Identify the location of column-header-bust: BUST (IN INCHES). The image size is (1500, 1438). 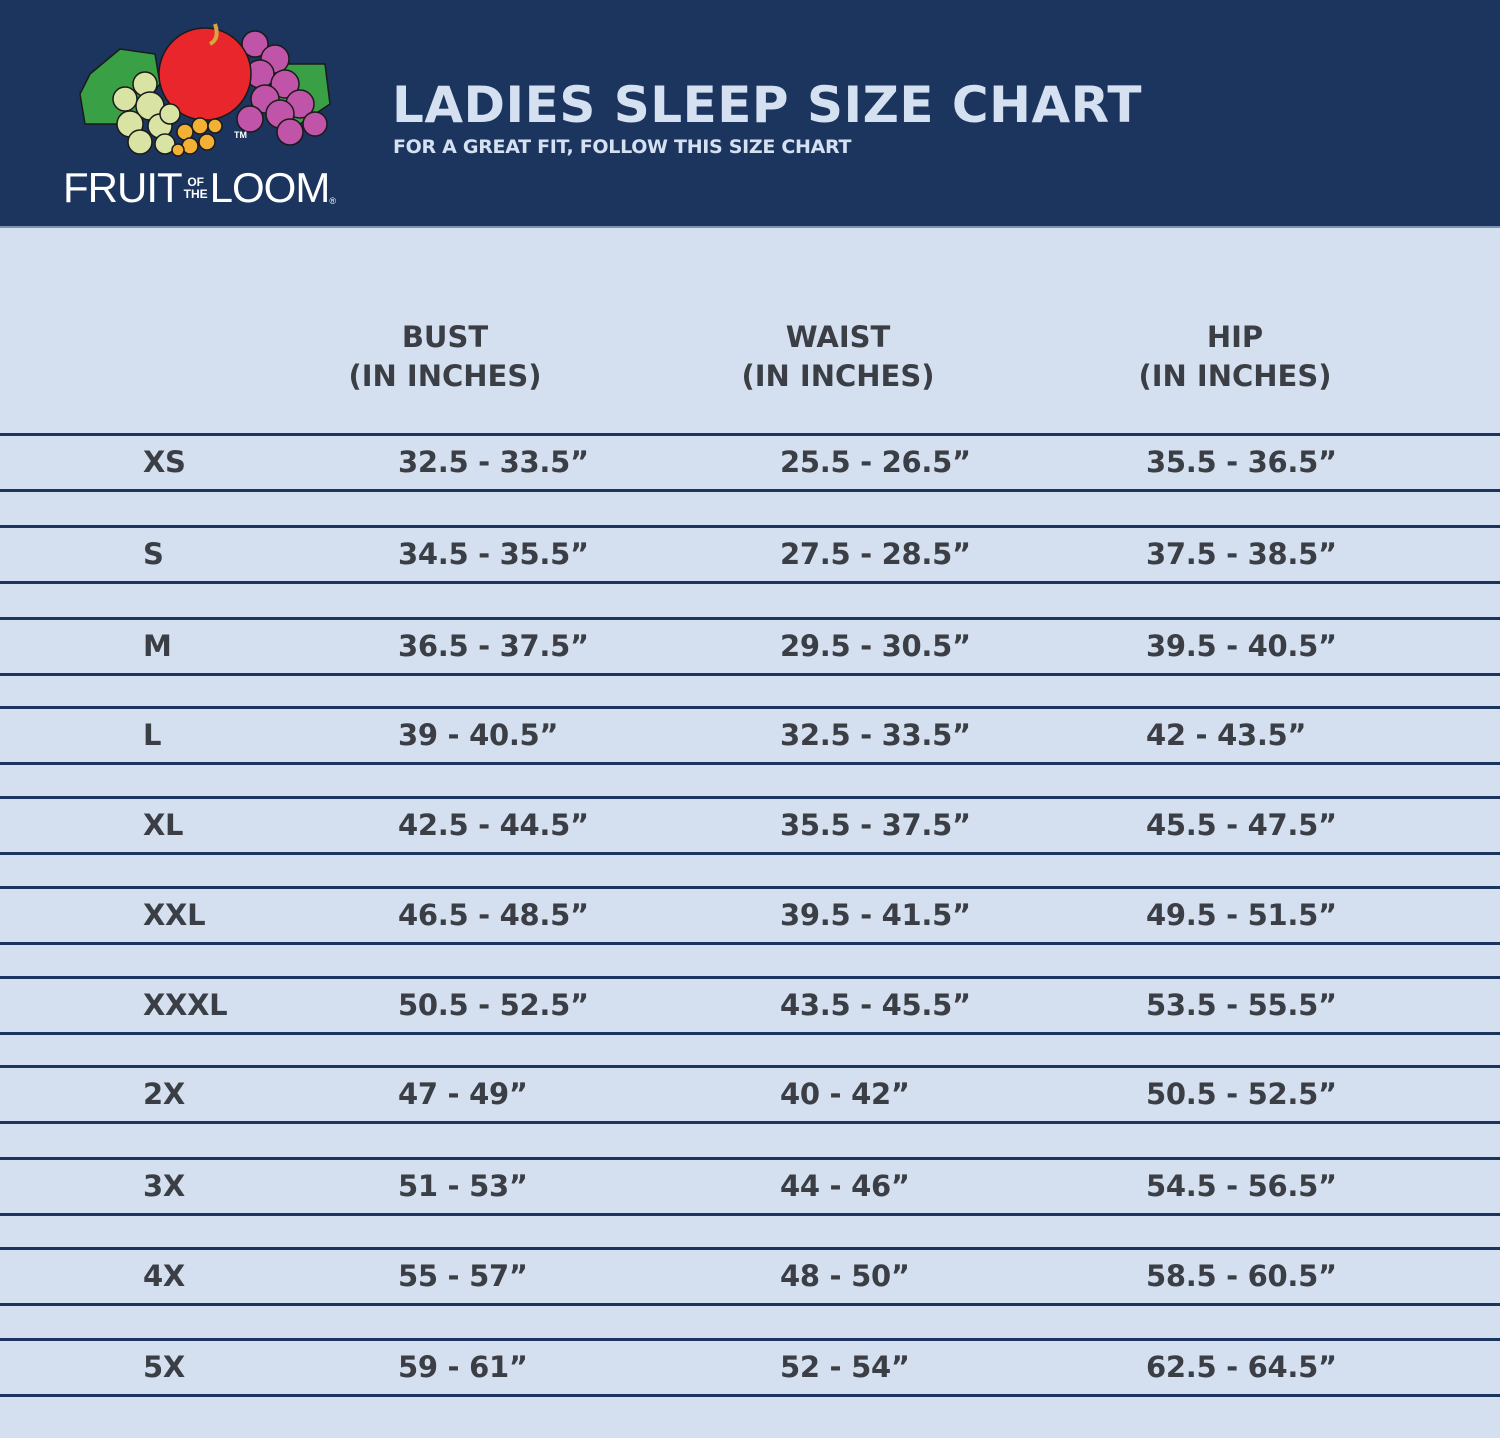
(445, 357).